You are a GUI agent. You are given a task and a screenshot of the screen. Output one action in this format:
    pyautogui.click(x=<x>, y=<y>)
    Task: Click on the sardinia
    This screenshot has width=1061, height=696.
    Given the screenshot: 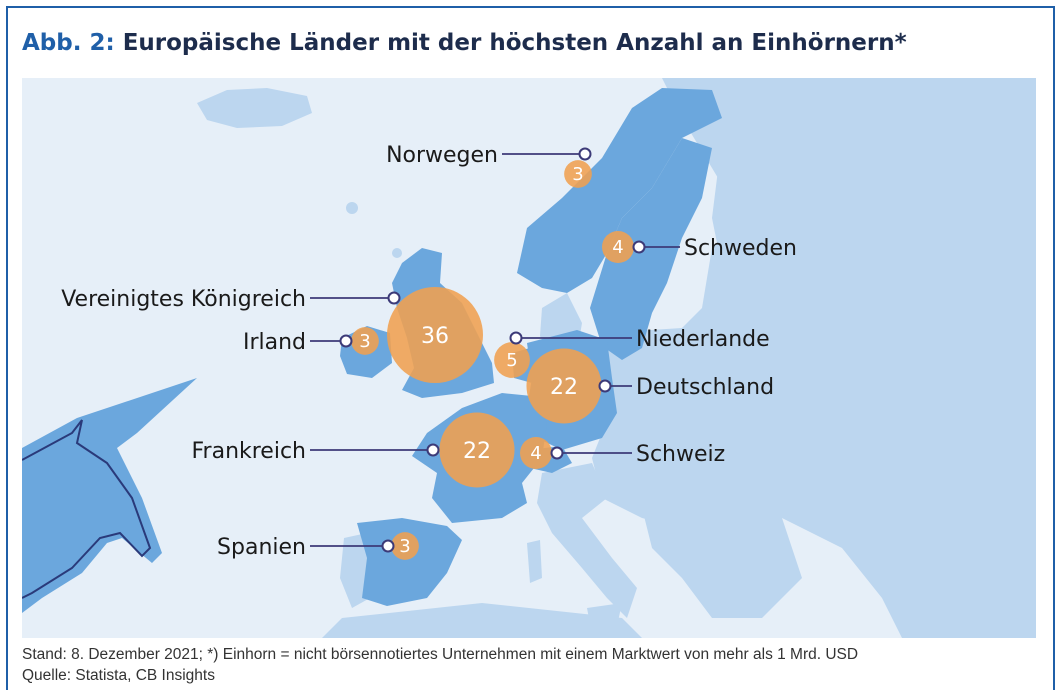 What is the action you would take?
    pyautogui.click(x=534, y=561)
    